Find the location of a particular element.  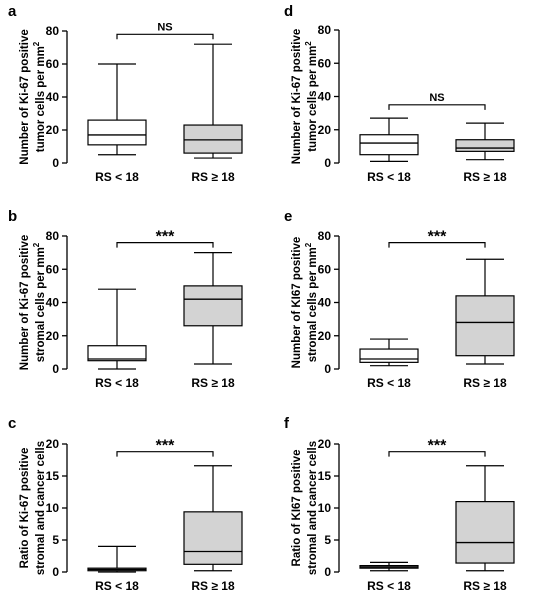

panel-letter: b is located at coordinates (12, 216).